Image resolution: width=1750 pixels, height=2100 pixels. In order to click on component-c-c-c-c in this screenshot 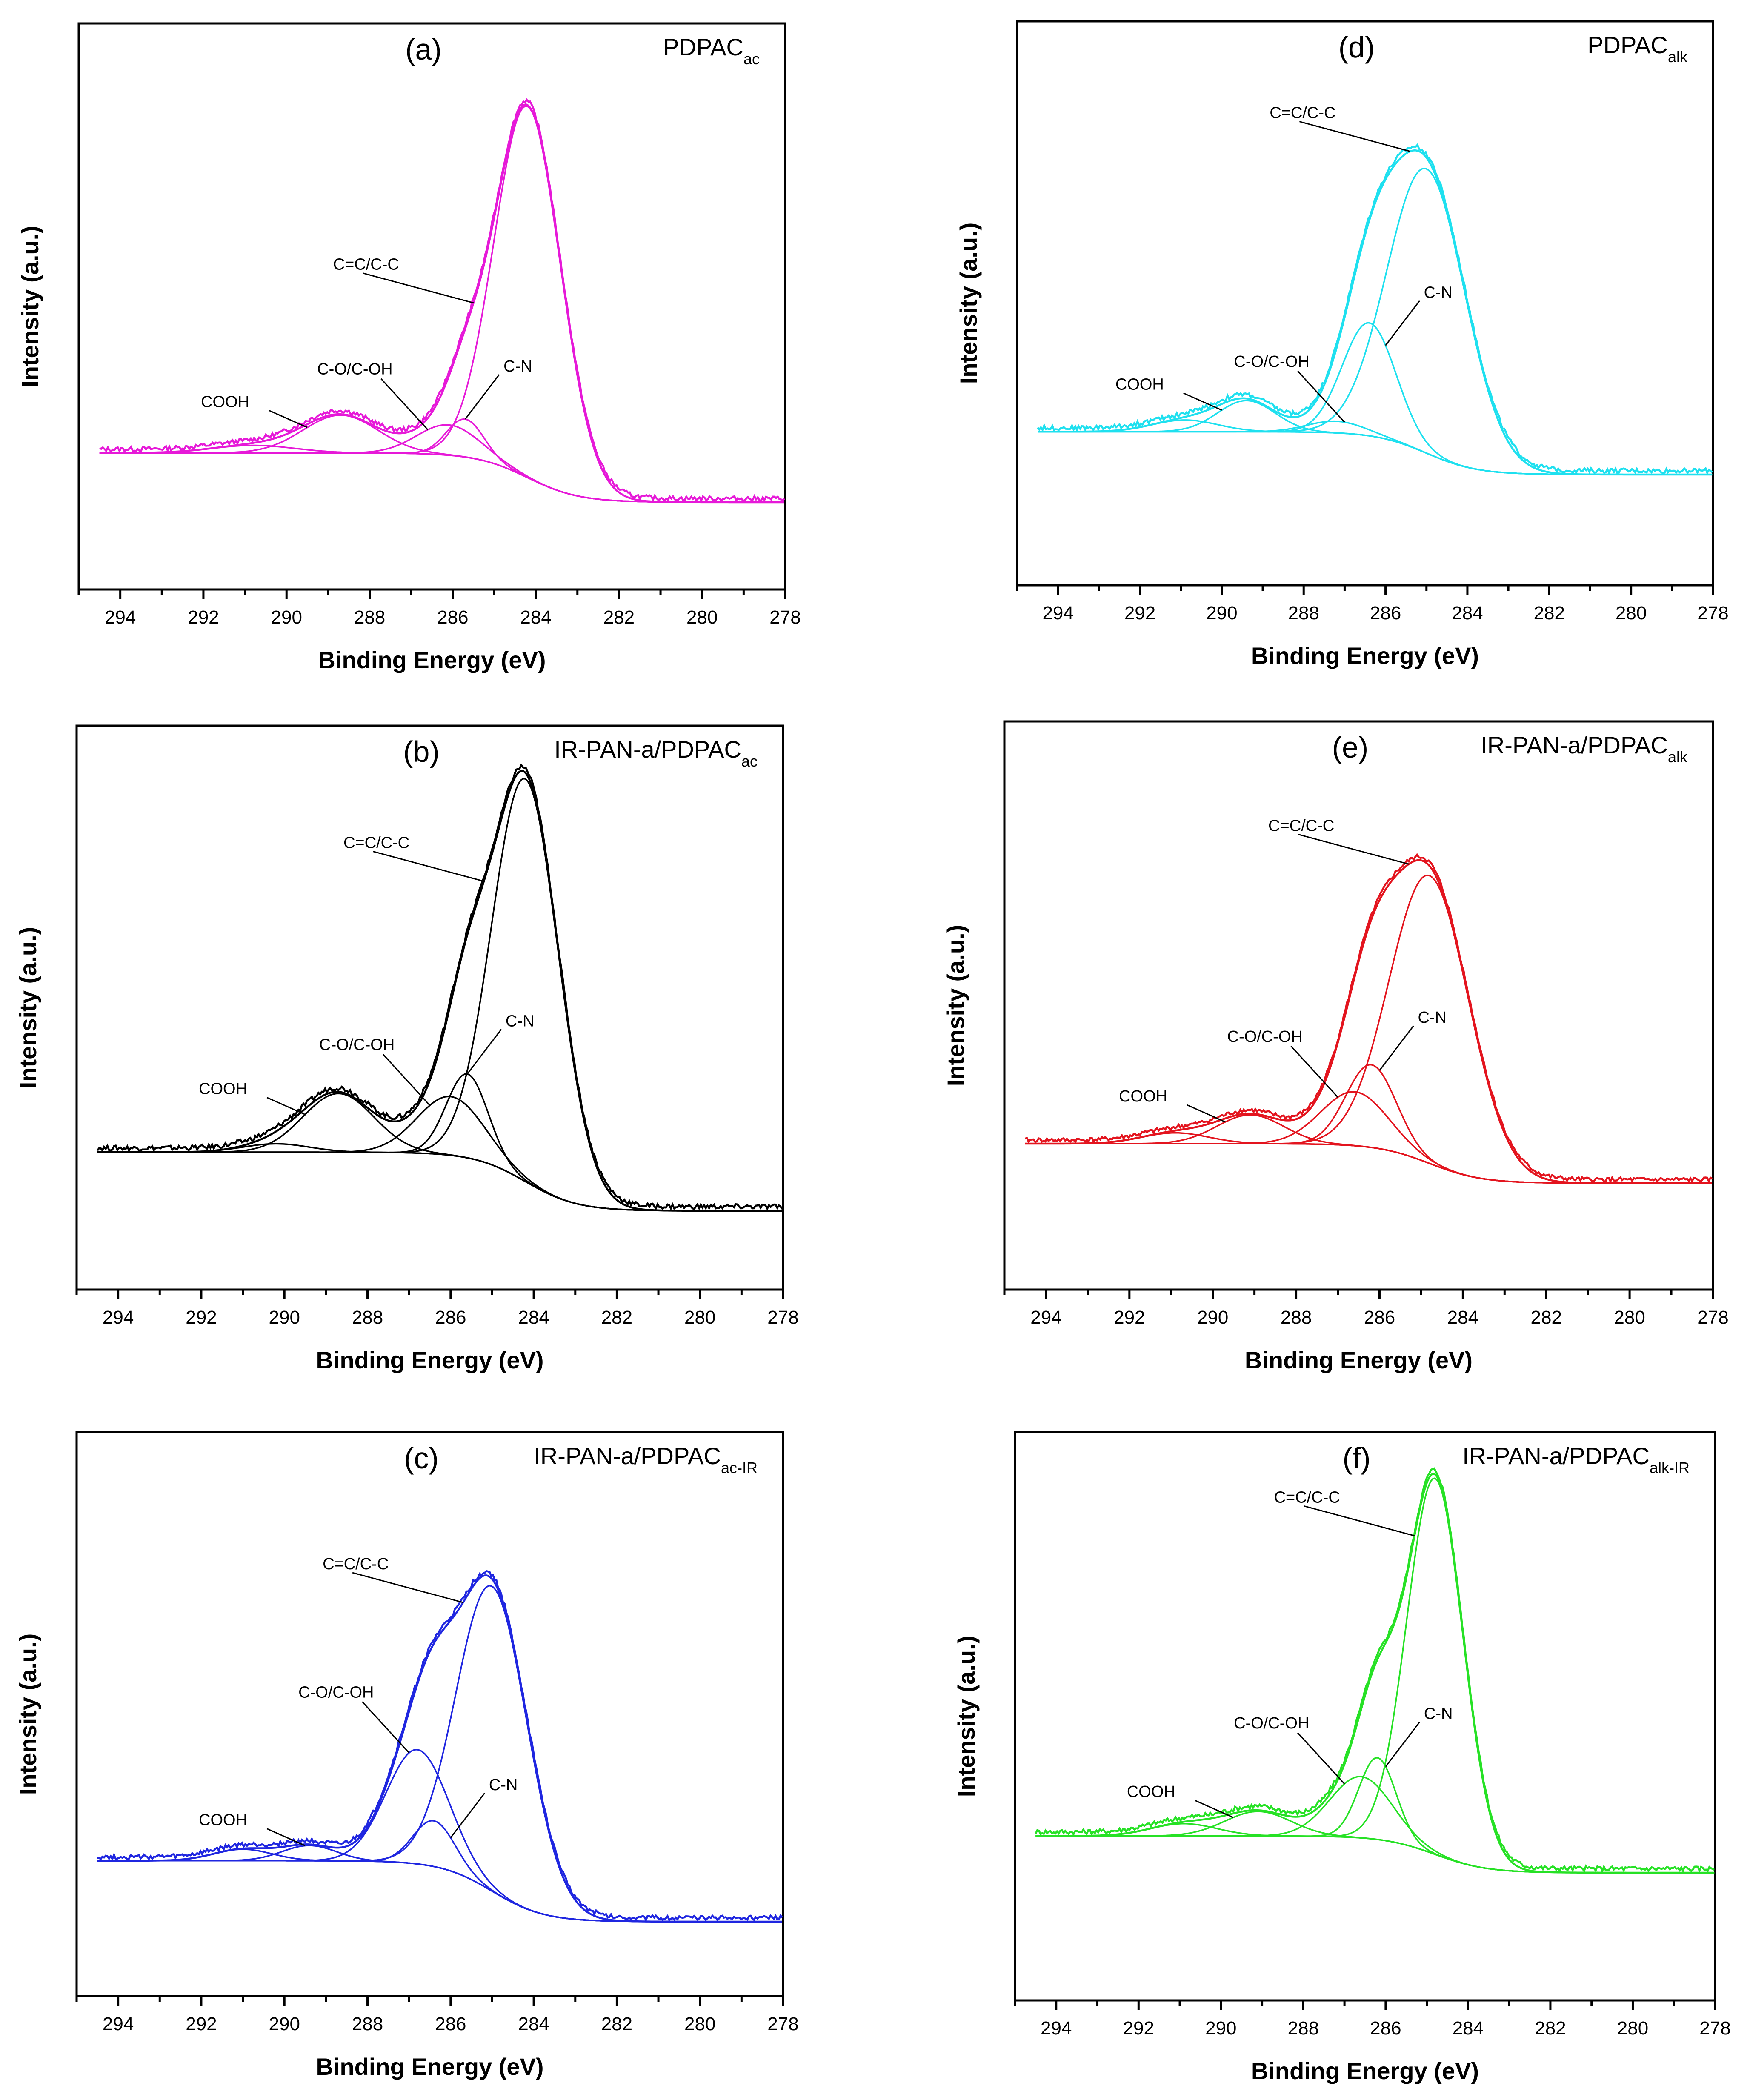, I will do `click(1375, 321)`.